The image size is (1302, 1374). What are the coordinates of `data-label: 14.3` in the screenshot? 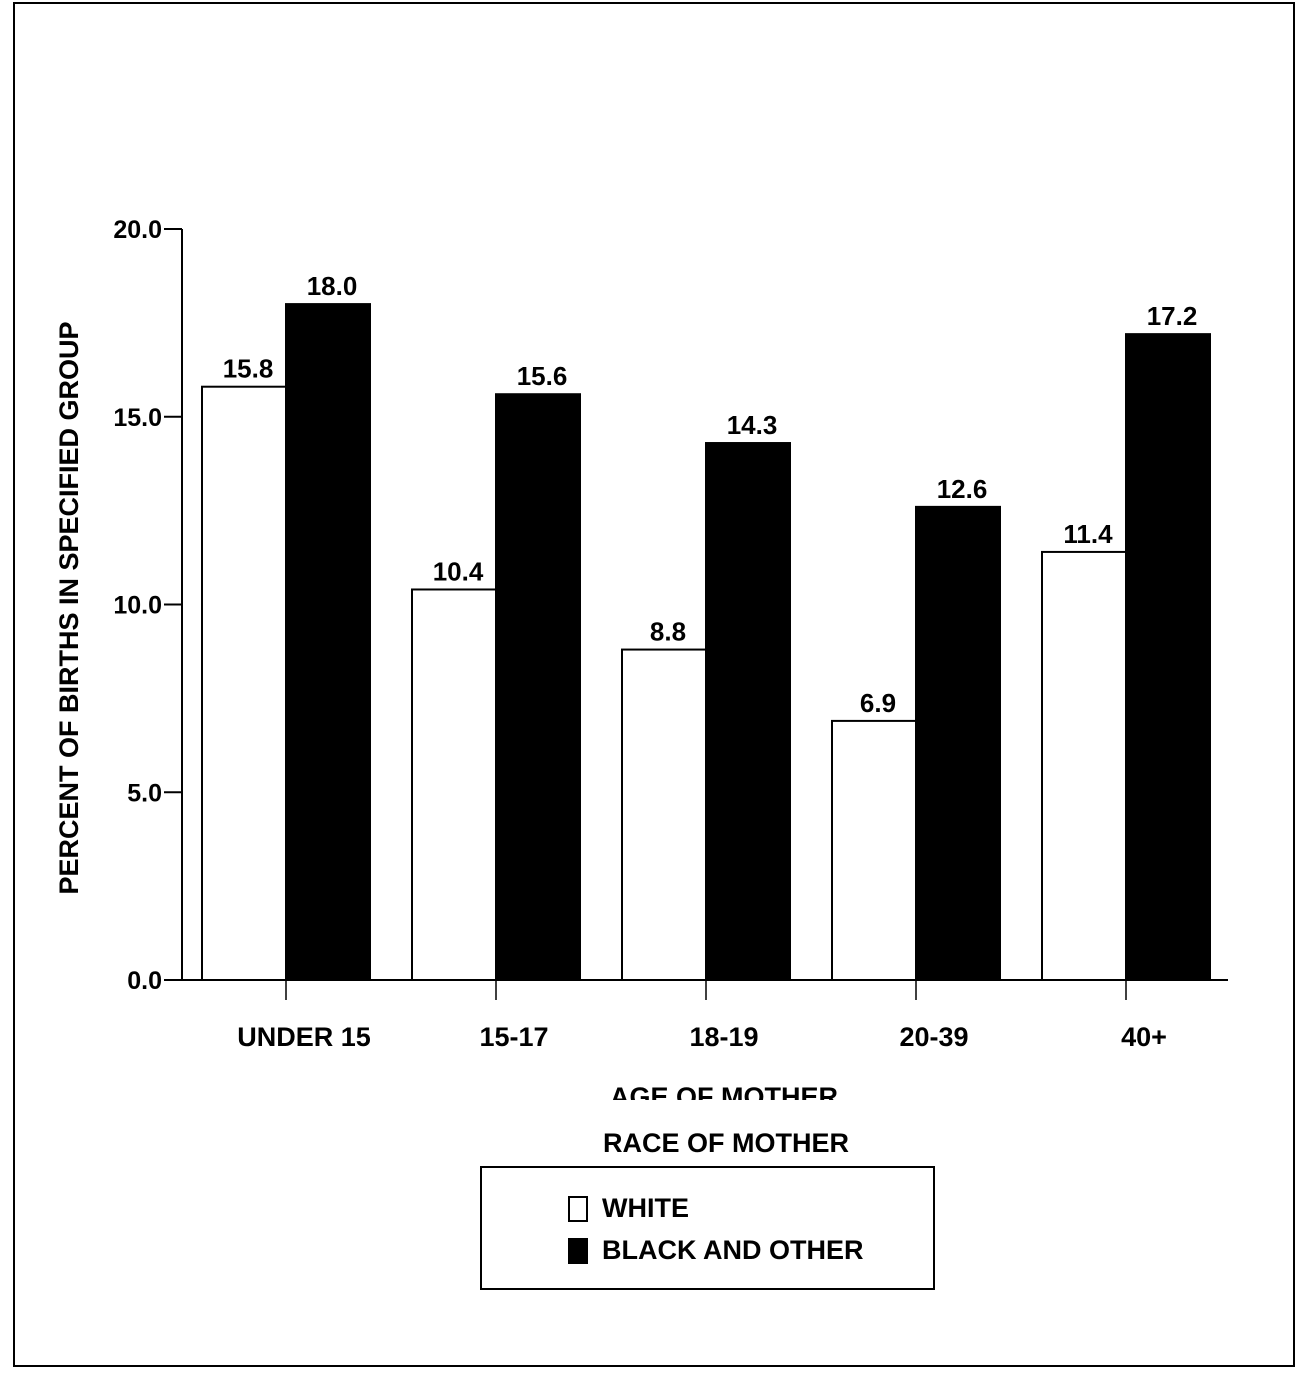 It's located at (752, 425).